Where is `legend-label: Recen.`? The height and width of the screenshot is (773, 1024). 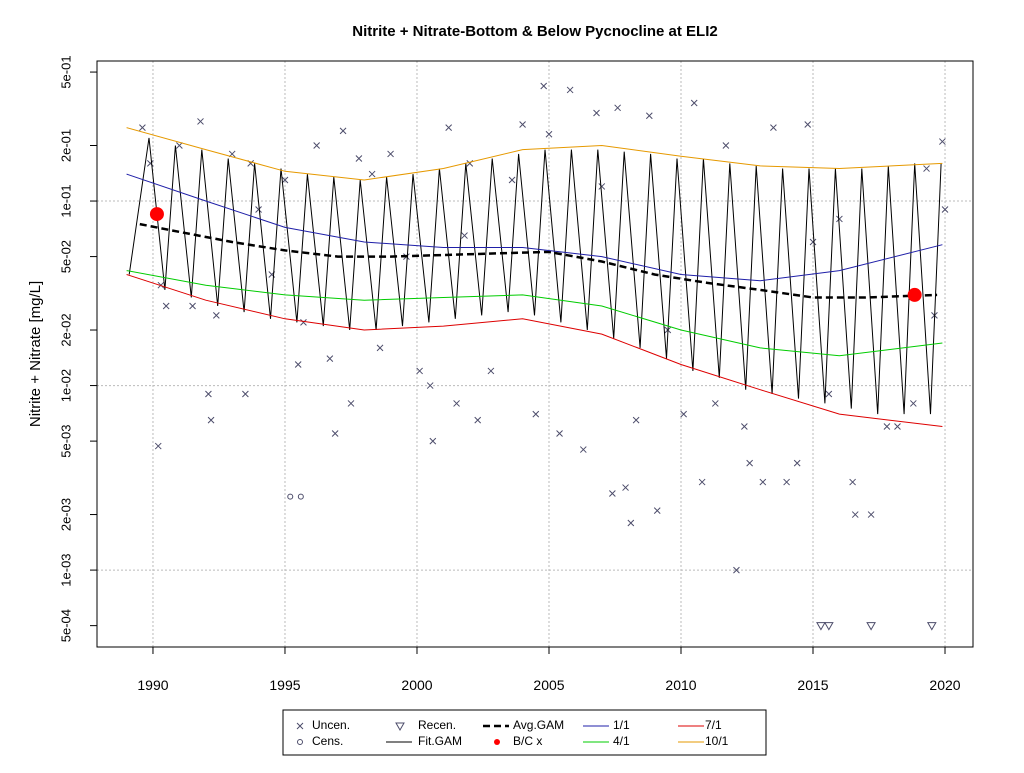
legend-label: Recen. is located at coordinates (437, 725).